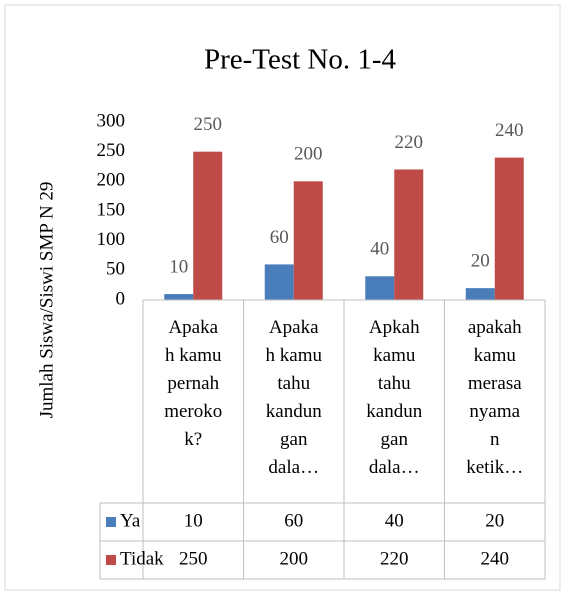 The height and width of the screenshot is (597, 569). I want to click on y-tick-label: 200, so click(111, 180).